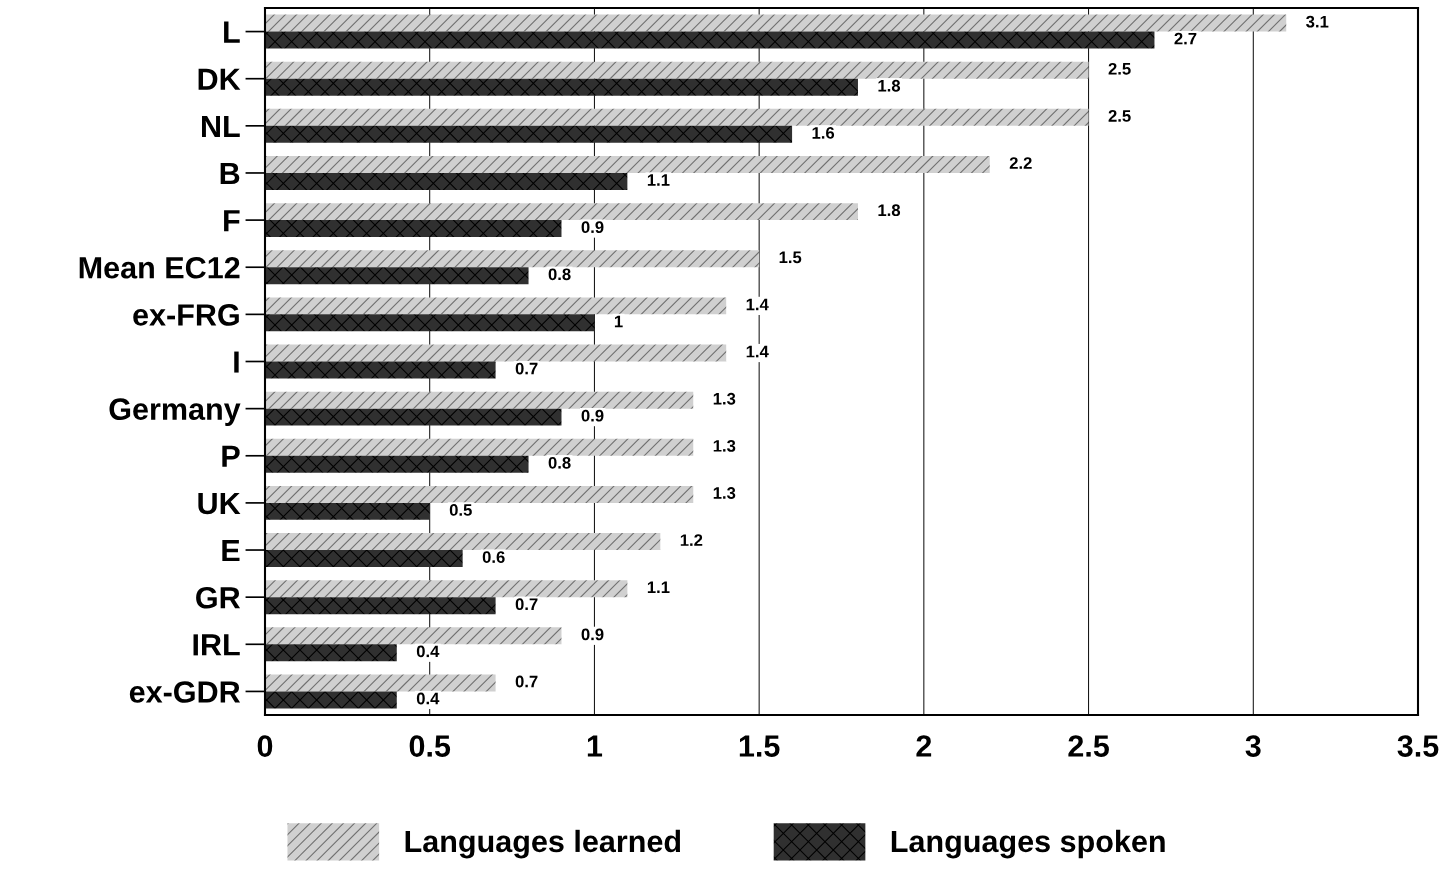  I want to click on x-tick-label: 3, so click(1253, 746).